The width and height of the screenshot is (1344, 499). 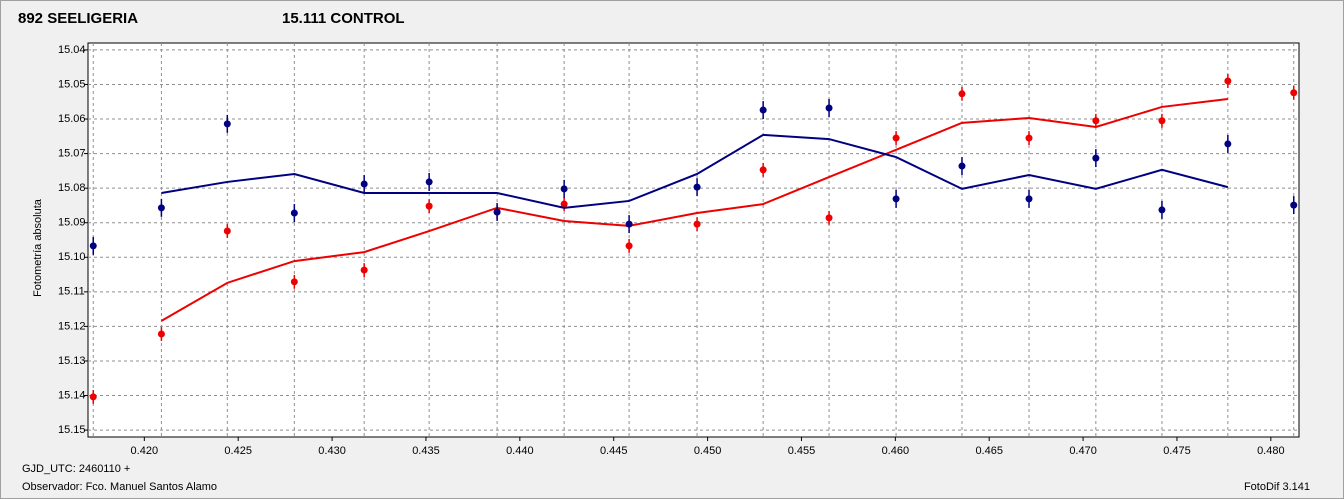 What do you see at coordinates (72, 361) in the screenshot?
I see `y-tick-label: 15.13` at bounding box center [72, 361].